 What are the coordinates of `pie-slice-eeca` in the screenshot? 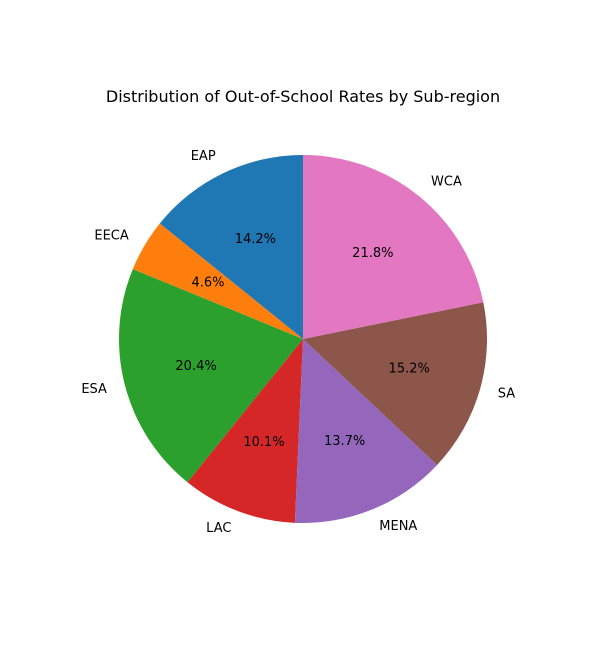 It's located at (217, 281).